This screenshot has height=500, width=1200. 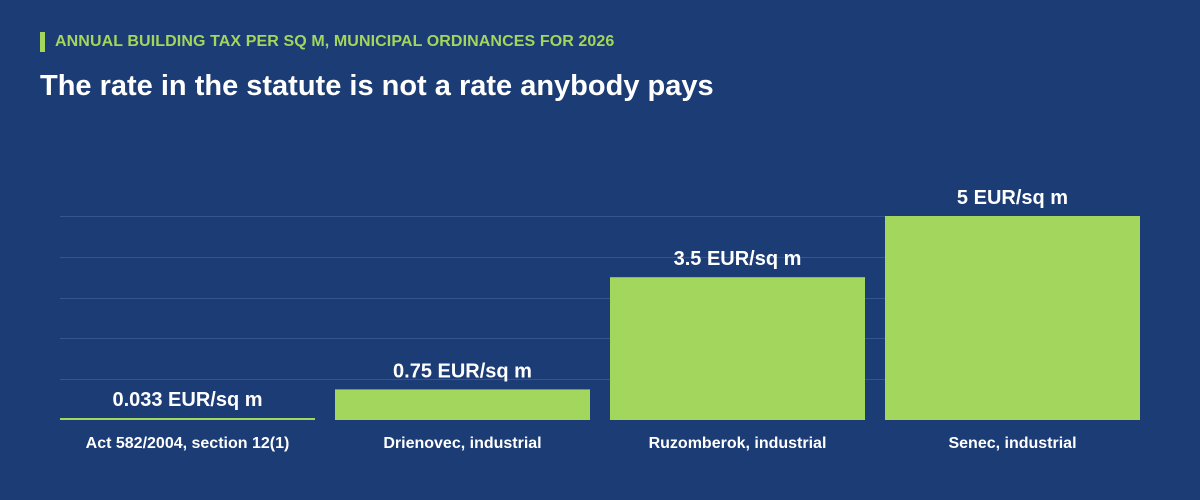 What do you see at coordinates (462, 443) in the screenshot?
I see `category-label: Drienovec, industrial` at bounding box center [462, 443].